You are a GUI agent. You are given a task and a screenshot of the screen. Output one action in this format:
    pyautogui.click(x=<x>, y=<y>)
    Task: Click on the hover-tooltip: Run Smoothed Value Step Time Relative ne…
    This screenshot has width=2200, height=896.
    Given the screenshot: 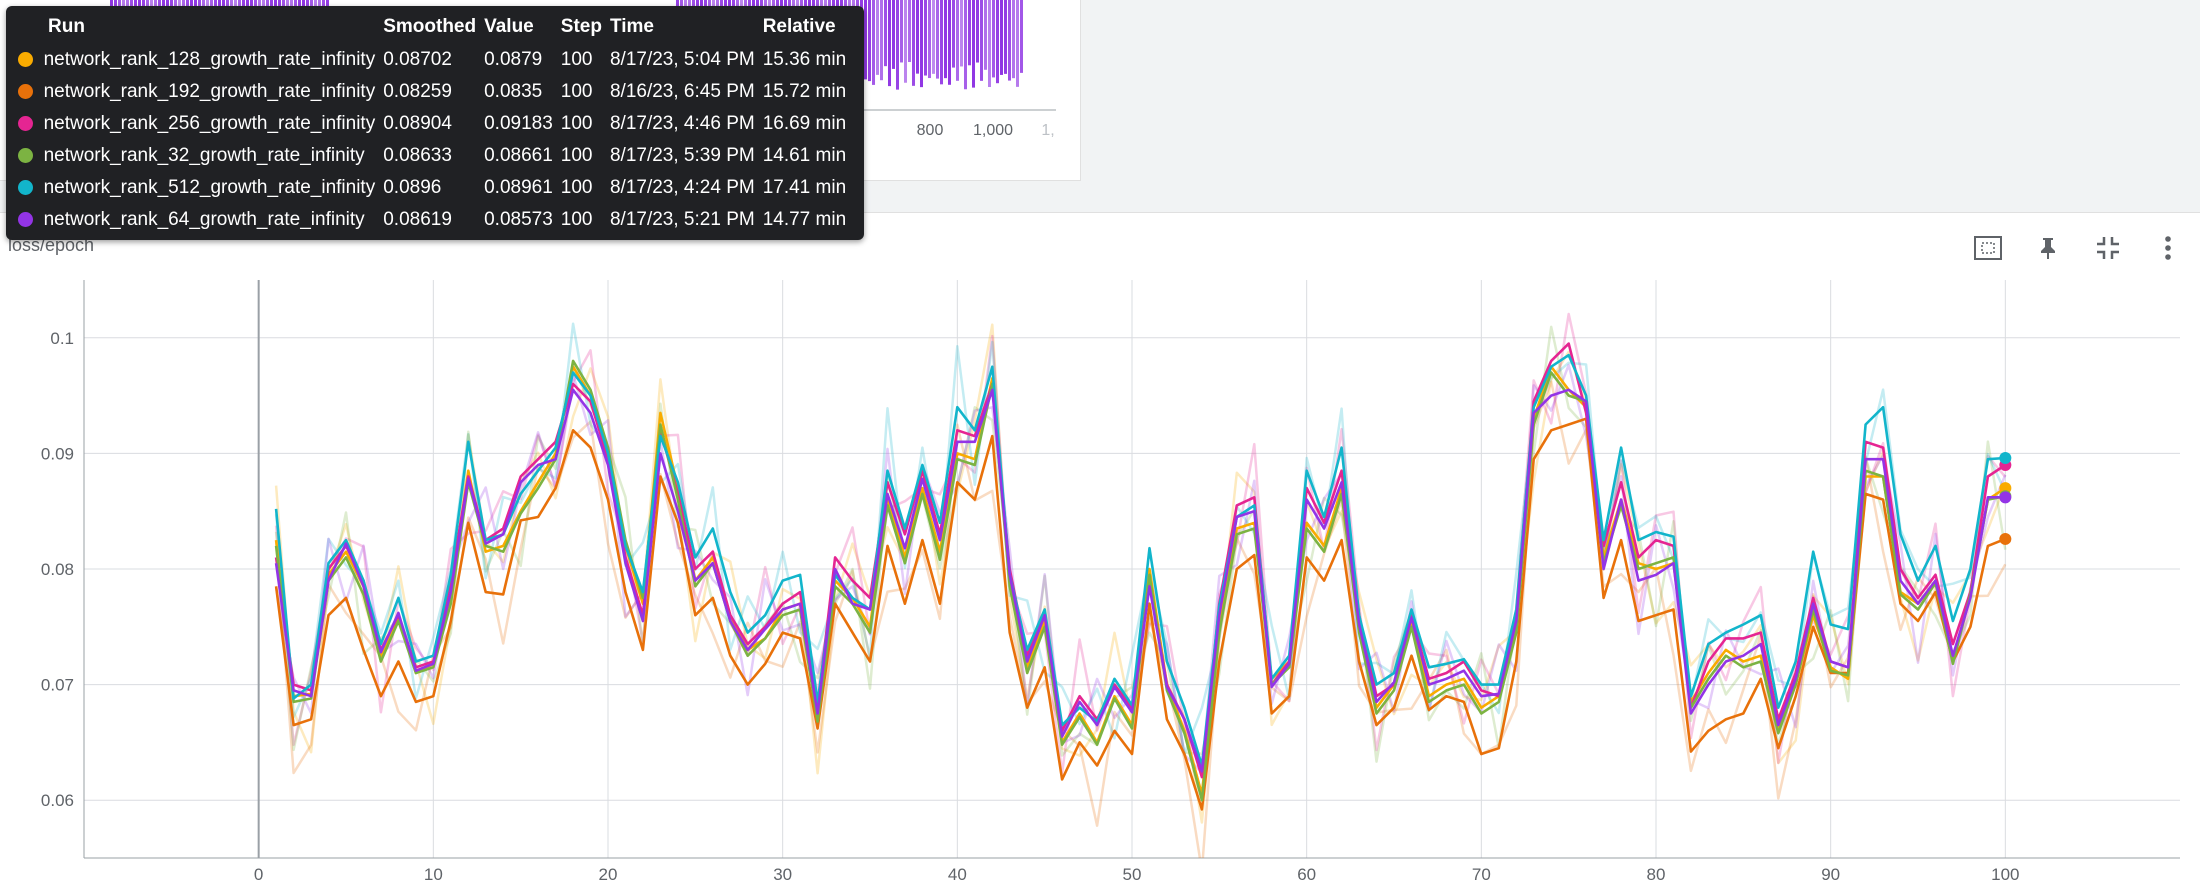 What is the action you would take?
    pyautogui.click(x=435, y=123)
    